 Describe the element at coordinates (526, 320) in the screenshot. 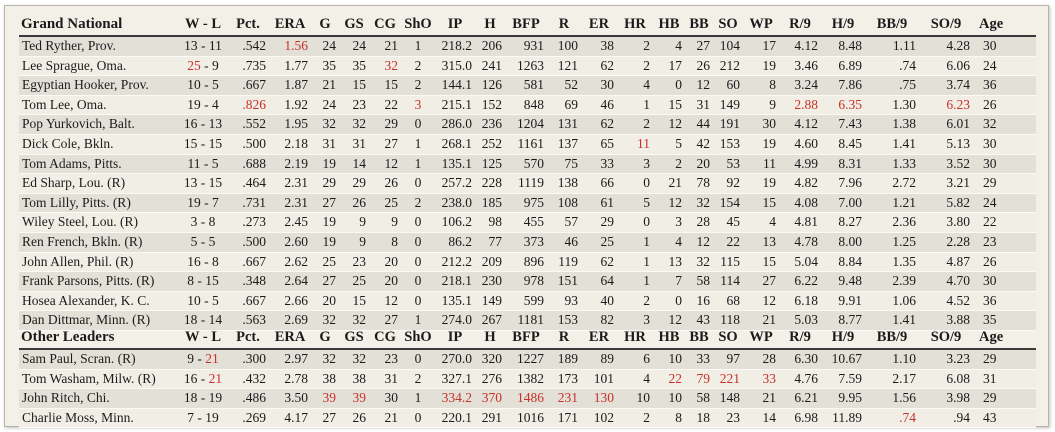

I see `stat-cell: 1181` at that location.